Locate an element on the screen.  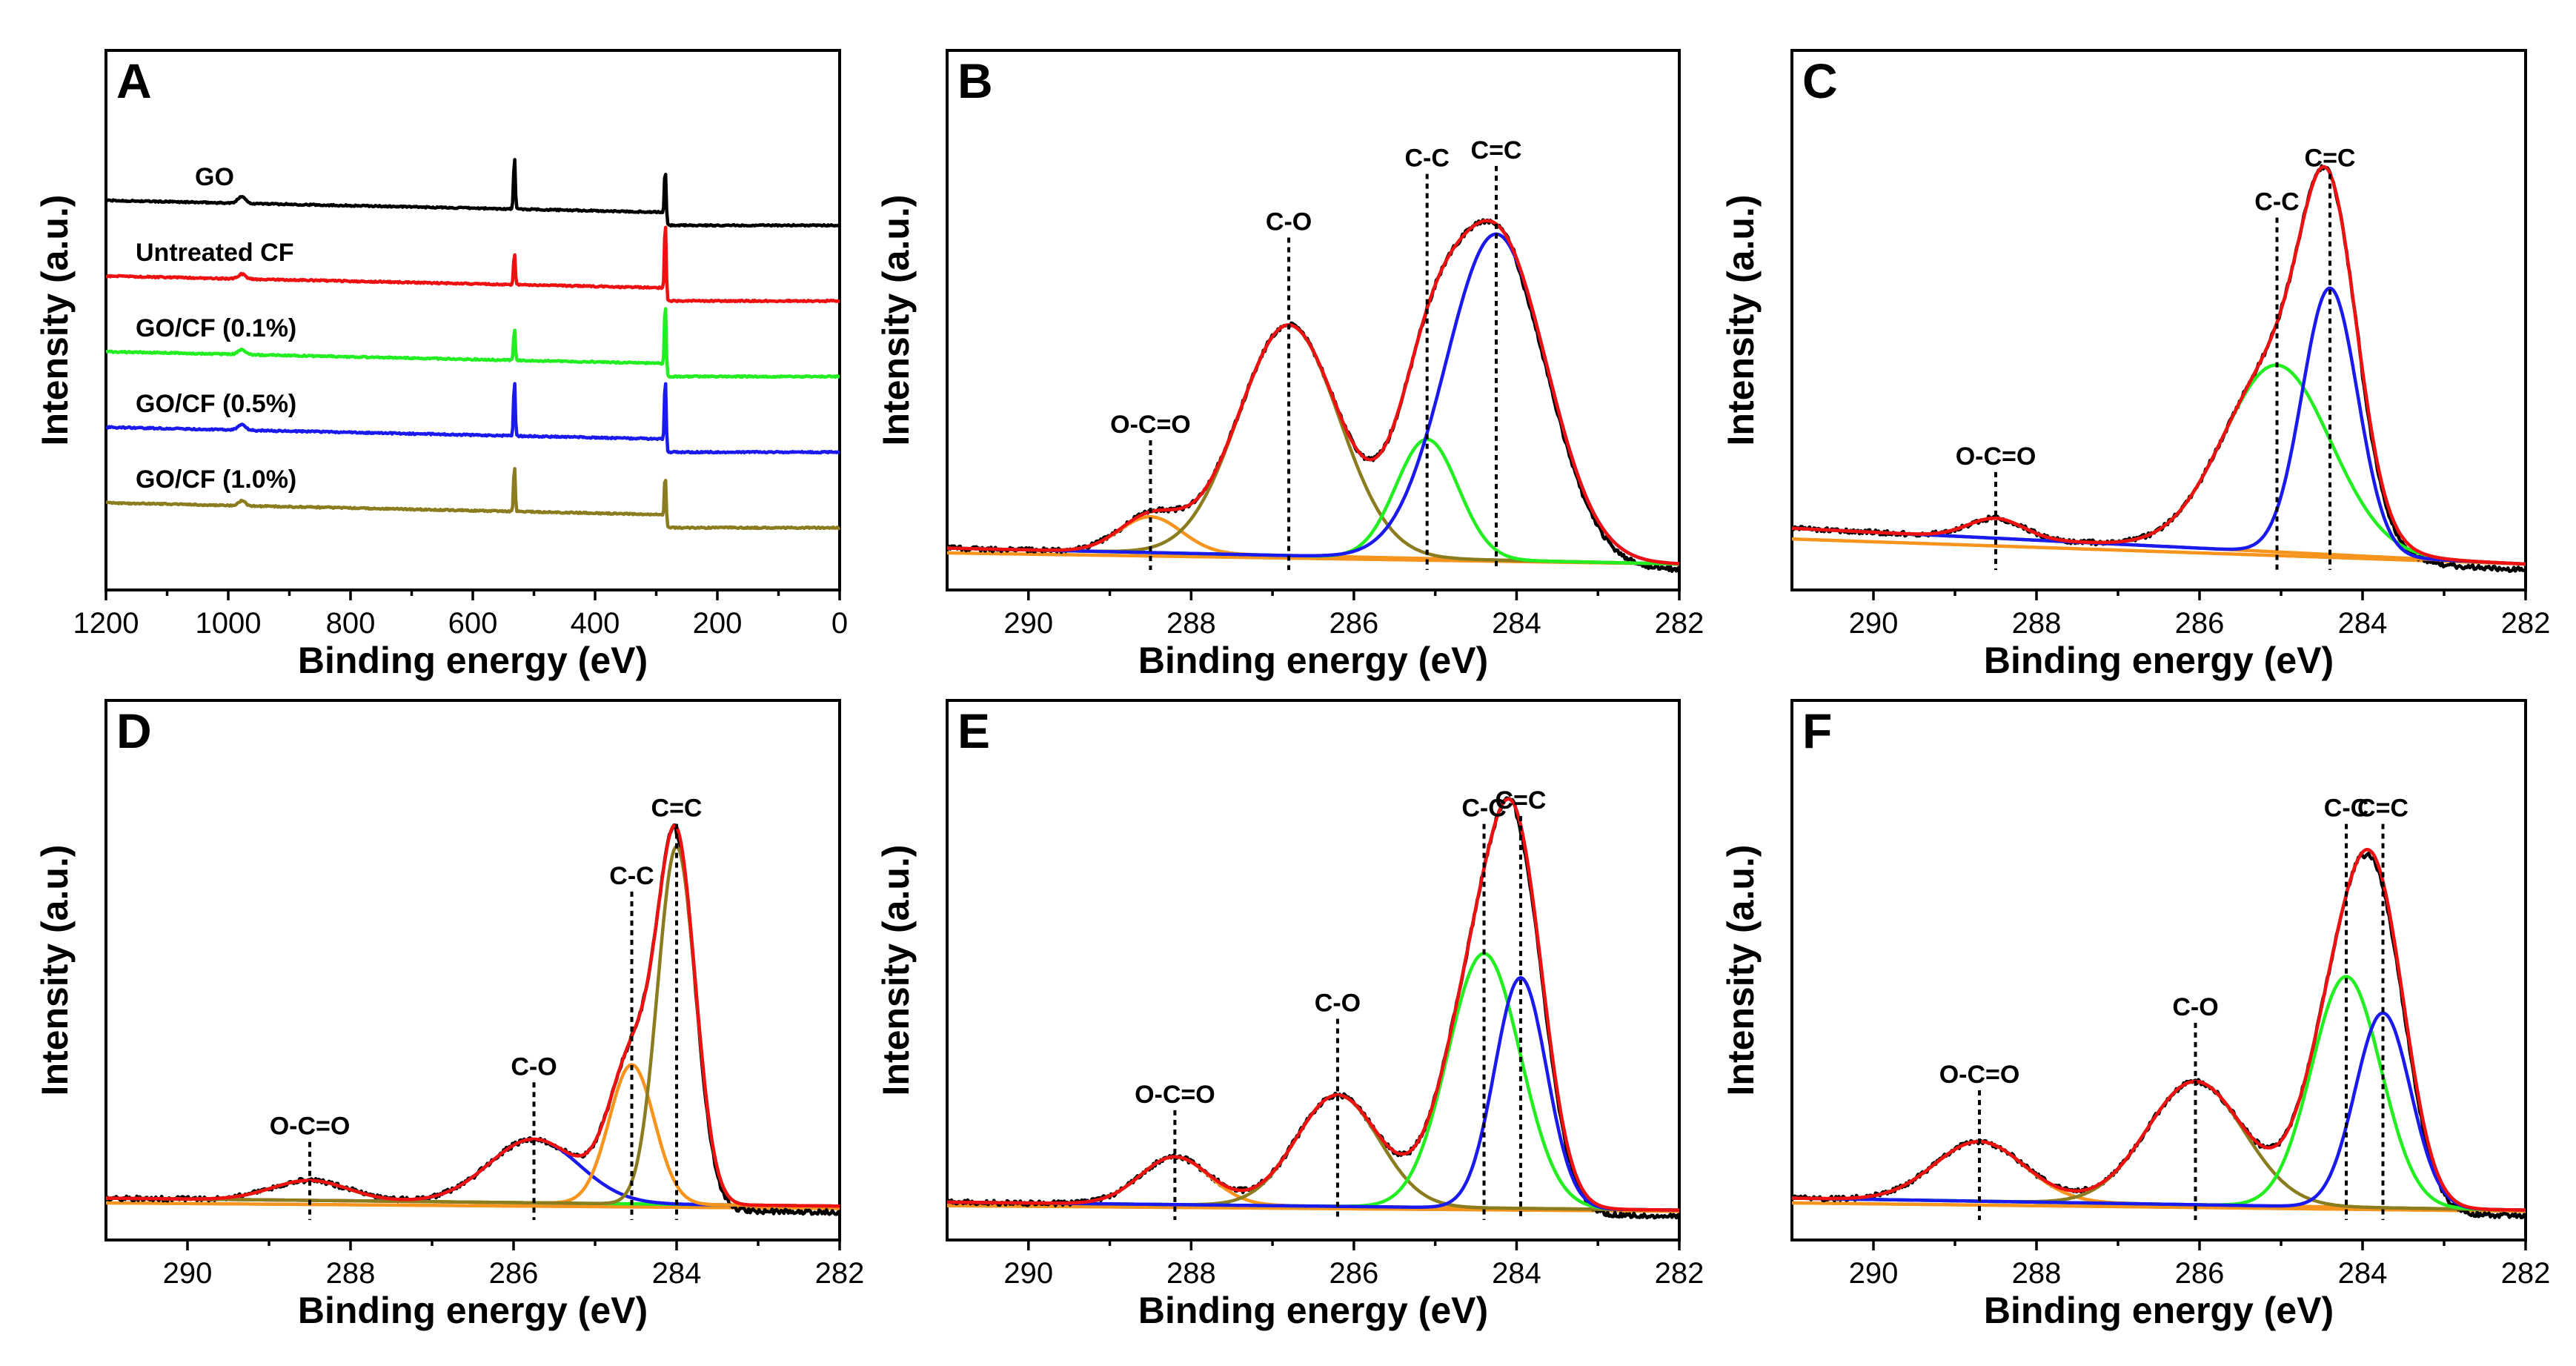
x-tick-label: 200 is located at coordinates (718, 623).